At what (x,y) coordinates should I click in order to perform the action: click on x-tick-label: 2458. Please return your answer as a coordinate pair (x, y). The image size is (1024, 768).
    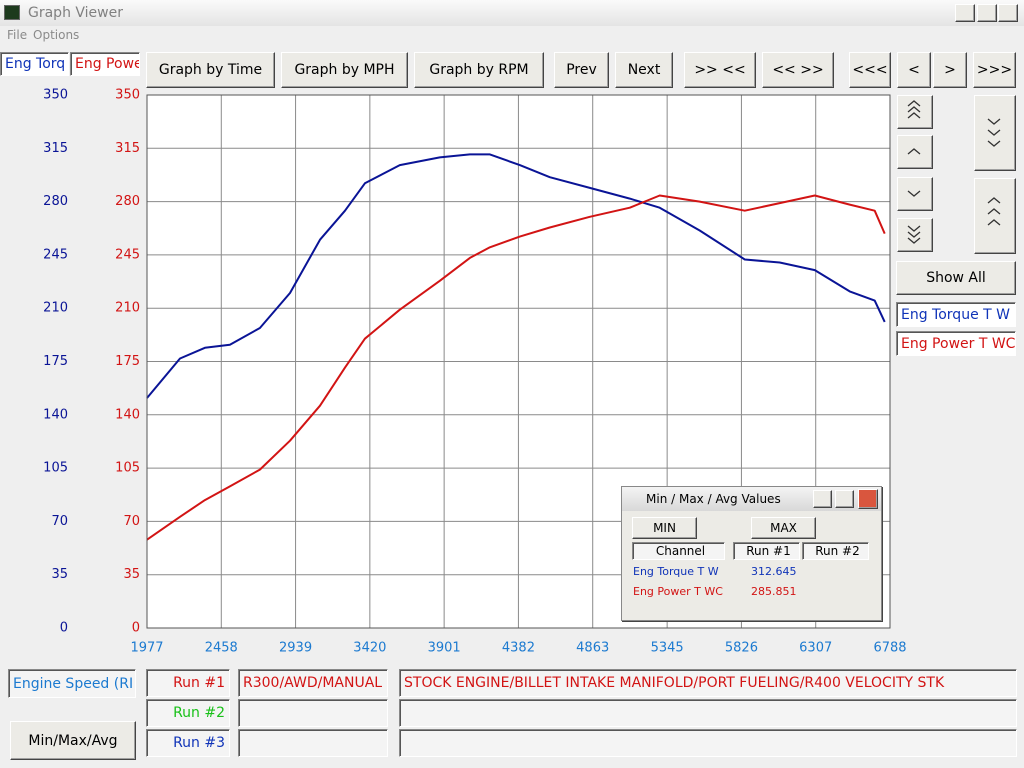
    Looking at the image, I should click on (221, 648).